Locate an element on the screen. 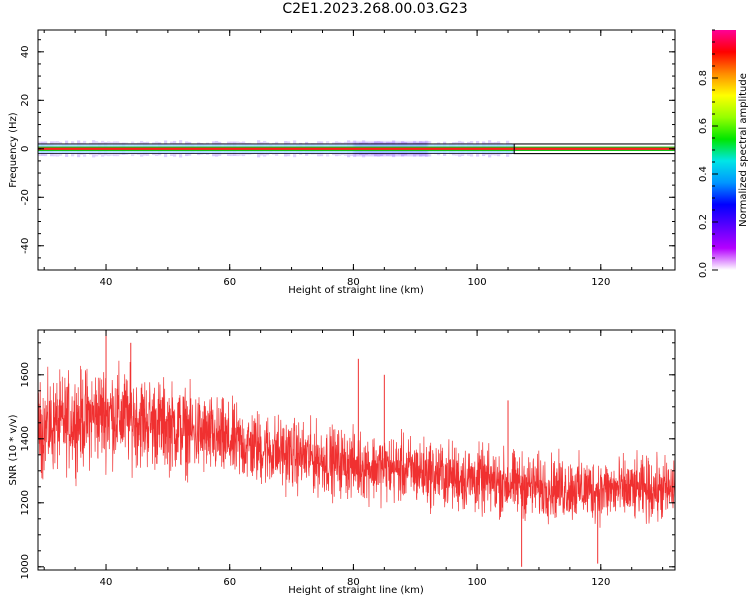  y-tick-label: 1400 is located at coordinates (25, 438).